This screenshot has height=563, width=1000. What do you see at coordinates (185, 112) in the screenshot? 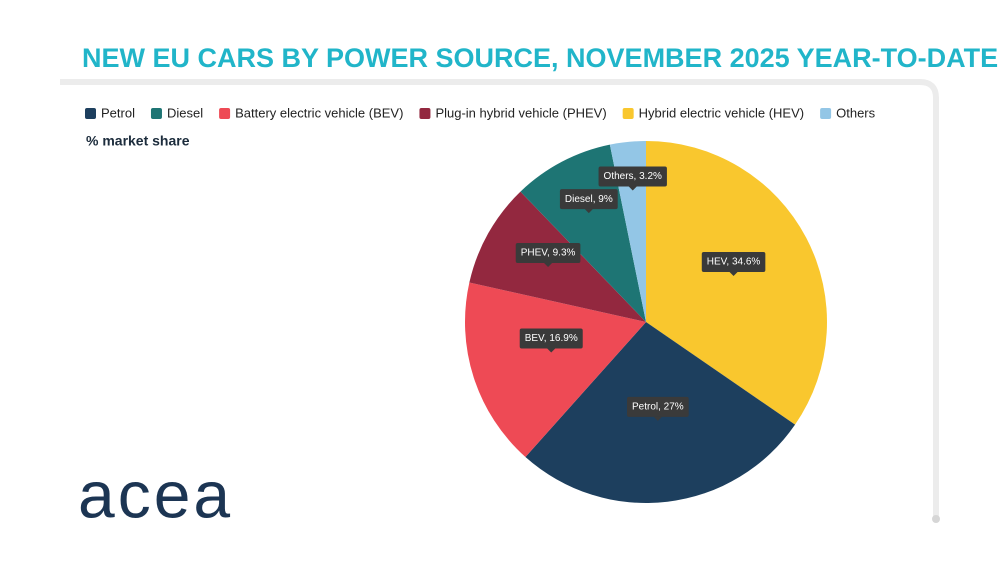
I see `legend-label: Diesel` at bounding box center [185, 112].